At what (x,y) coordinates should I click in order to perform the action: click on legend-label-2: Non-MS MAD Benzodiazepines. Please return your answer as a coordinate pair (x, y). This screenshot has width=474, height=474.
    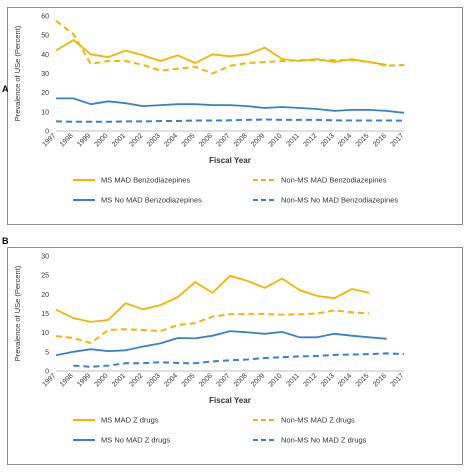
    Looking at the image, I should click on (334, 180).